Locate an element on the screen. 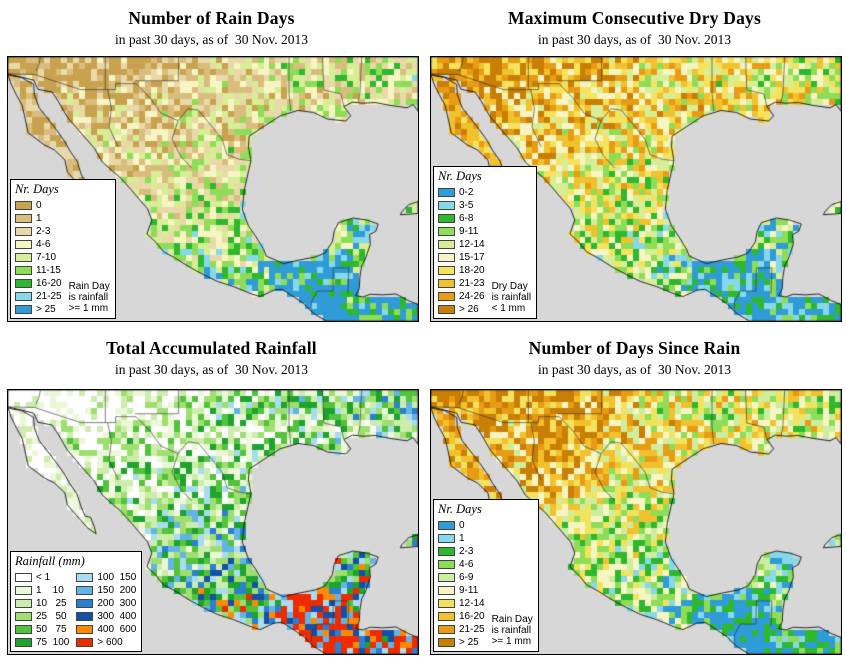 The image size is (846, 658). legend-column: 100 150 150 200 200 300 300 400 400 600 > 600 is located at coordinates (106, 609).